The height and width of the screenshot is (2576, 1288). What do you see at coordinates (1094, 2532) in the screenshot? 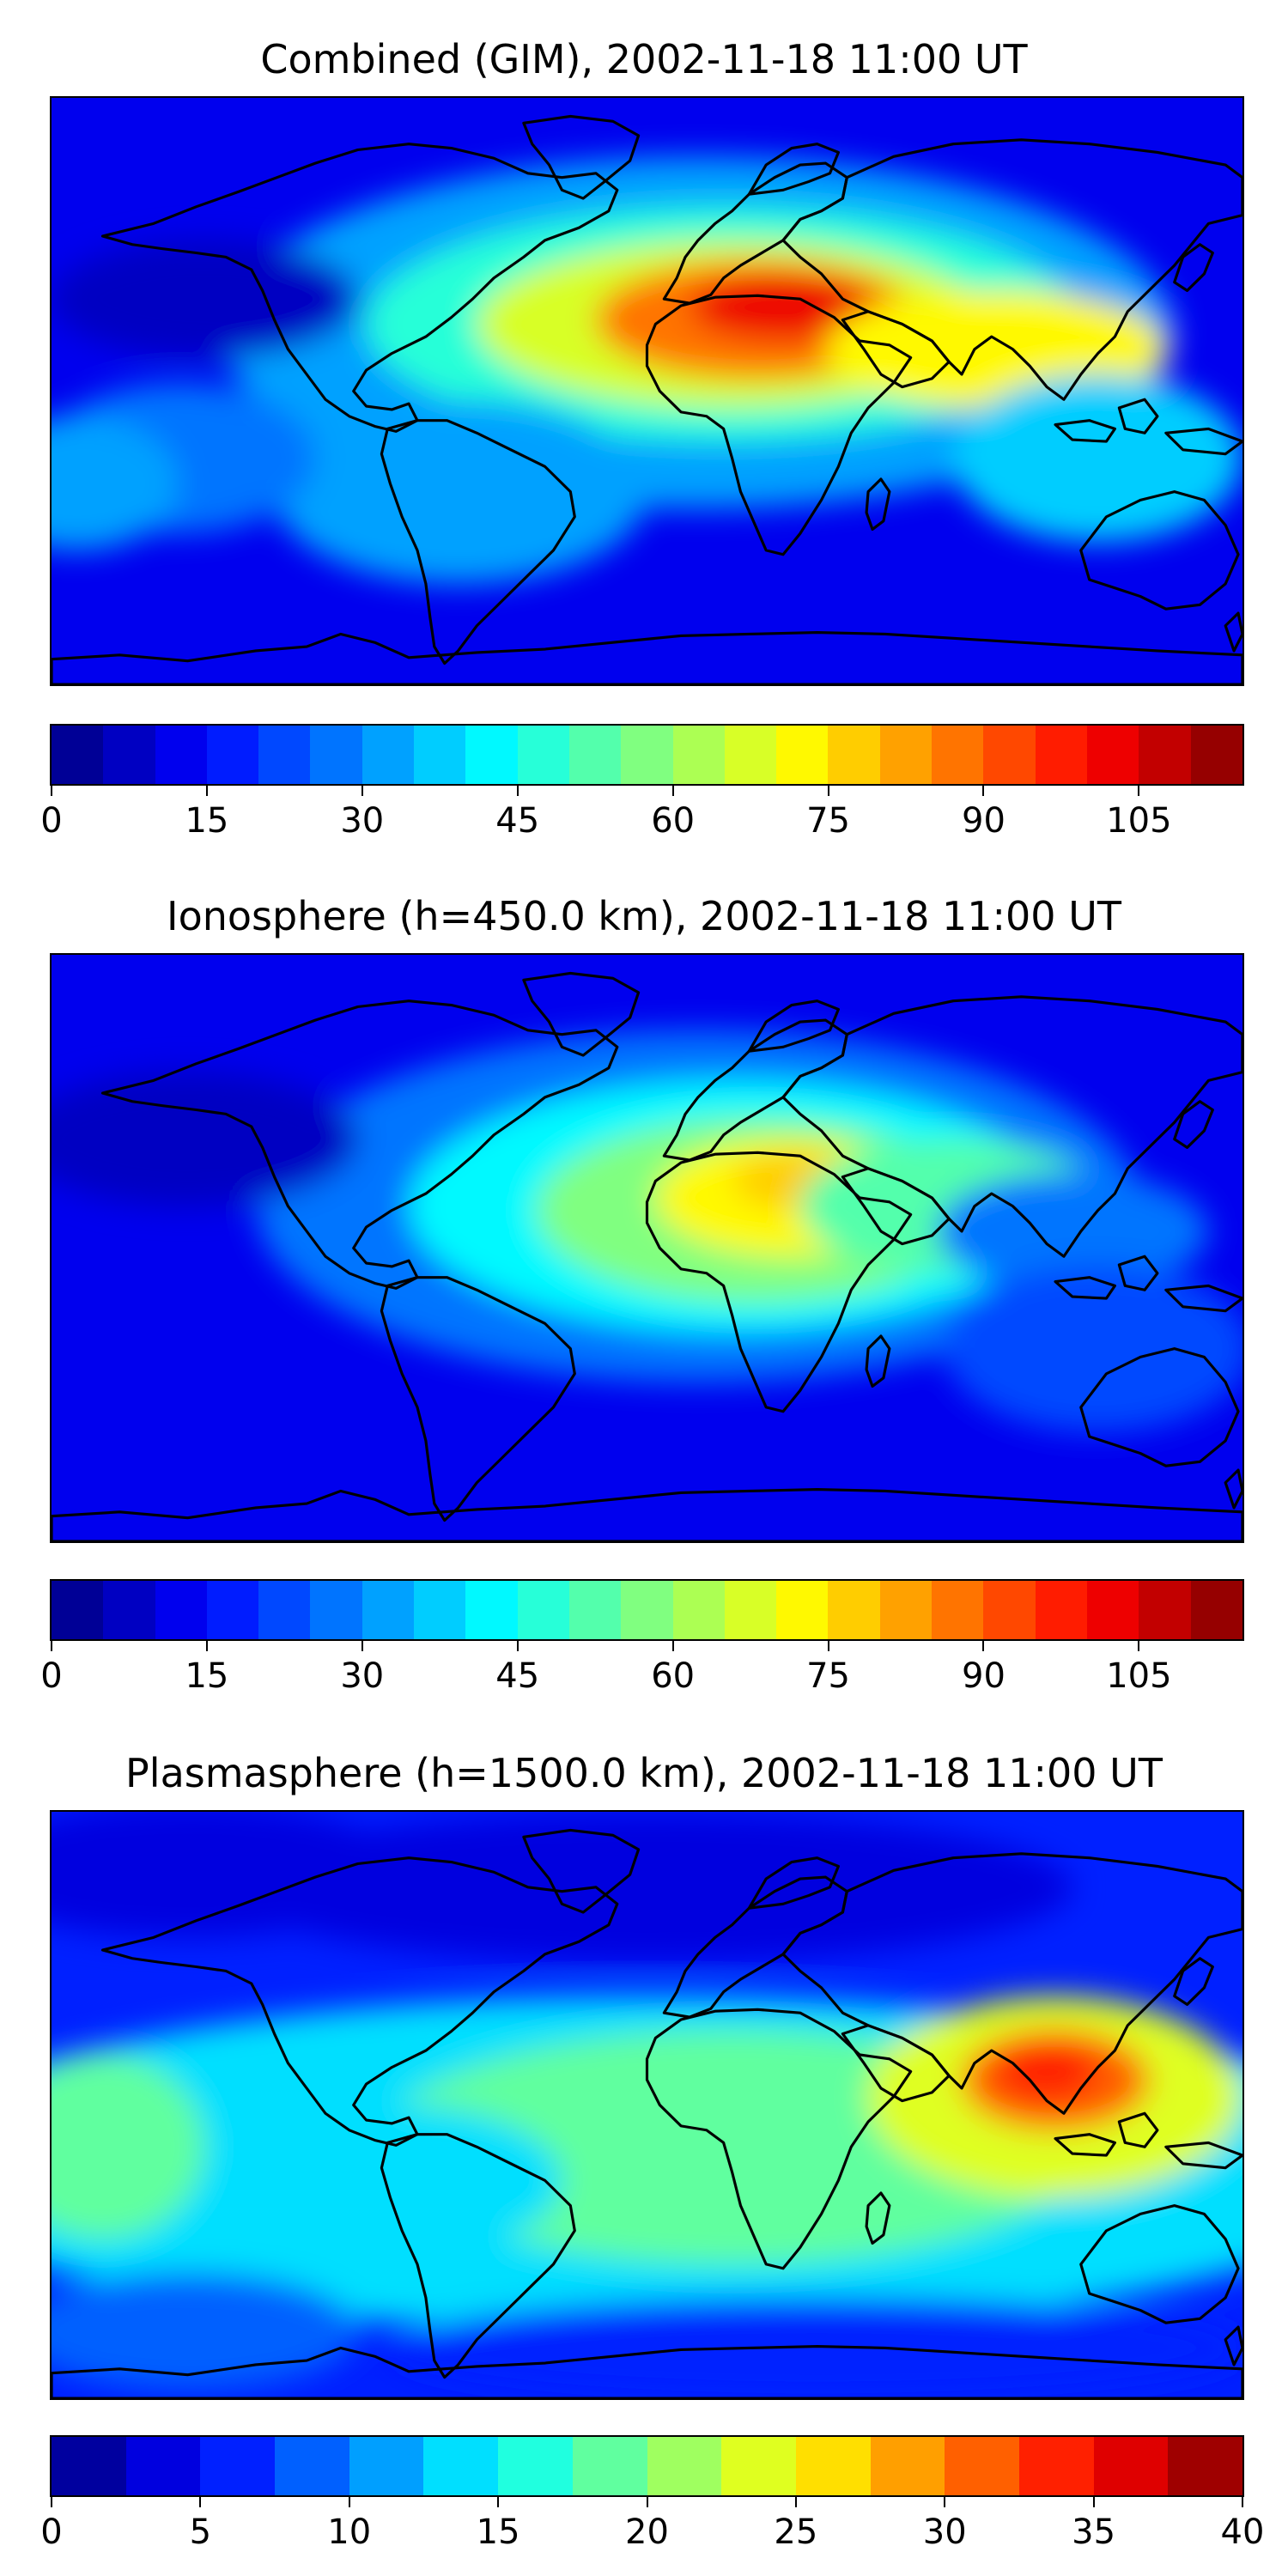
I see `colorbar-tick-label: 35` at bounding box center [1094, 2532].